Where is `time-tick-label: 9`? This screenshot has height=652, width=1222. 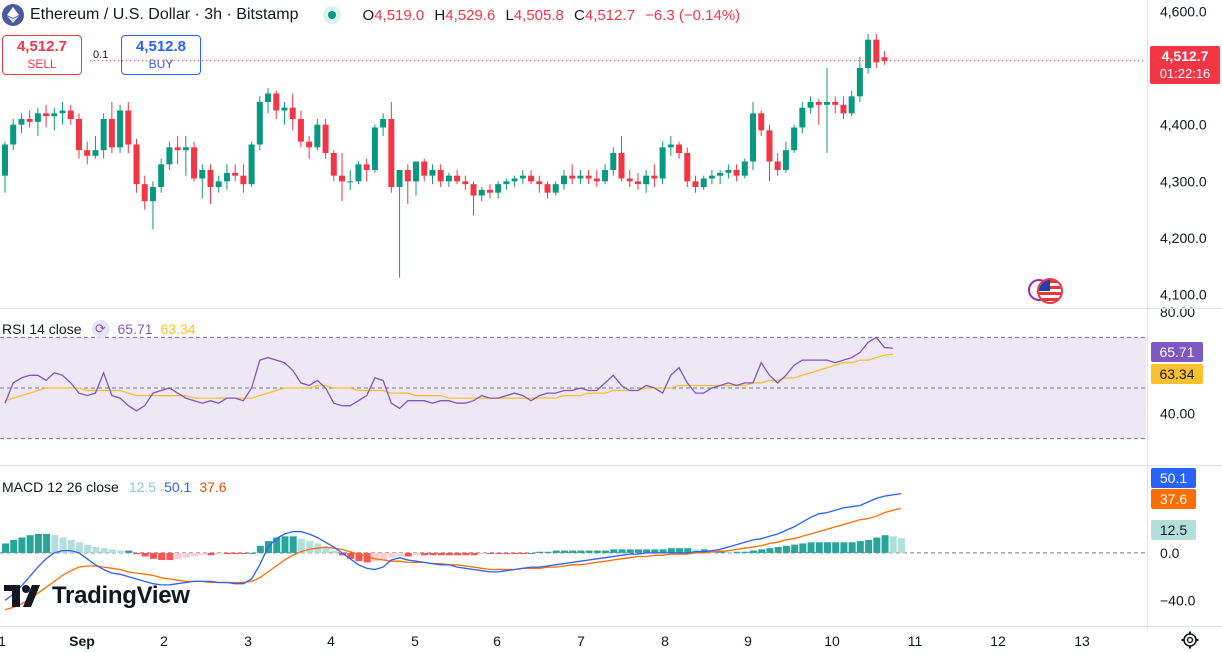 time-tick-label: 9 is located at coordinates (748, 641).